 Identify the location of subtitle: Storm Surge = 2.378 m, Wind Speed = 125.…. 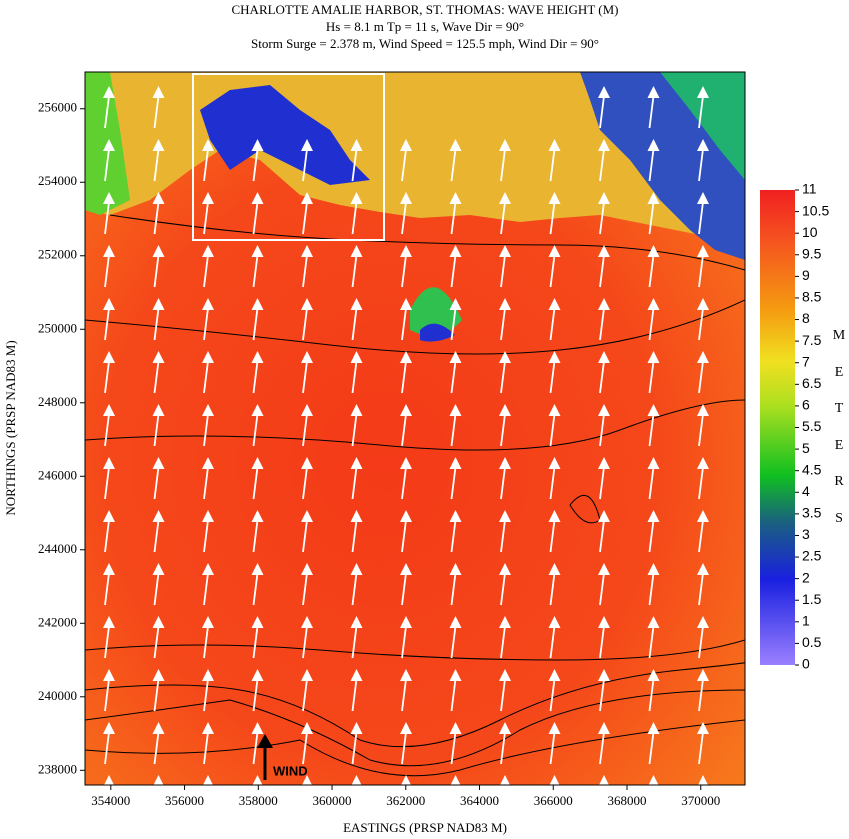
(425, 43).